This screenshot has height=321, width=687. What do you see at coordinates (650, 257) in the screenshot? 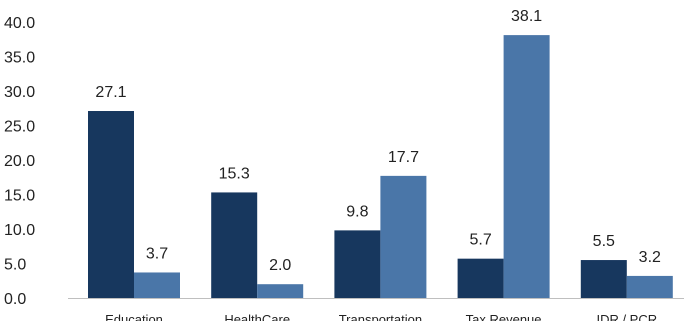
I see `data-label: 3.2` at bounding box center [650, 257].